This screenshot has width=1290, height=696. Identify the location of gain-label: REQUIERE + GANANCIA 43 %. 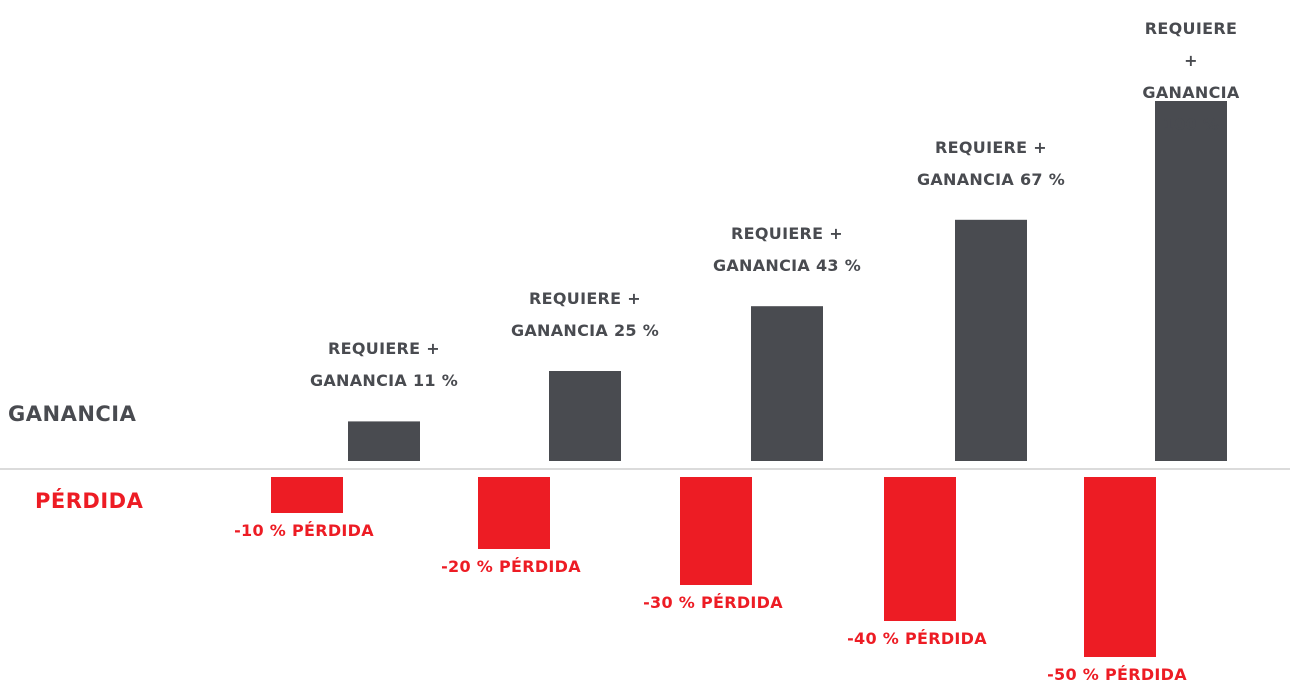
(787, 250).